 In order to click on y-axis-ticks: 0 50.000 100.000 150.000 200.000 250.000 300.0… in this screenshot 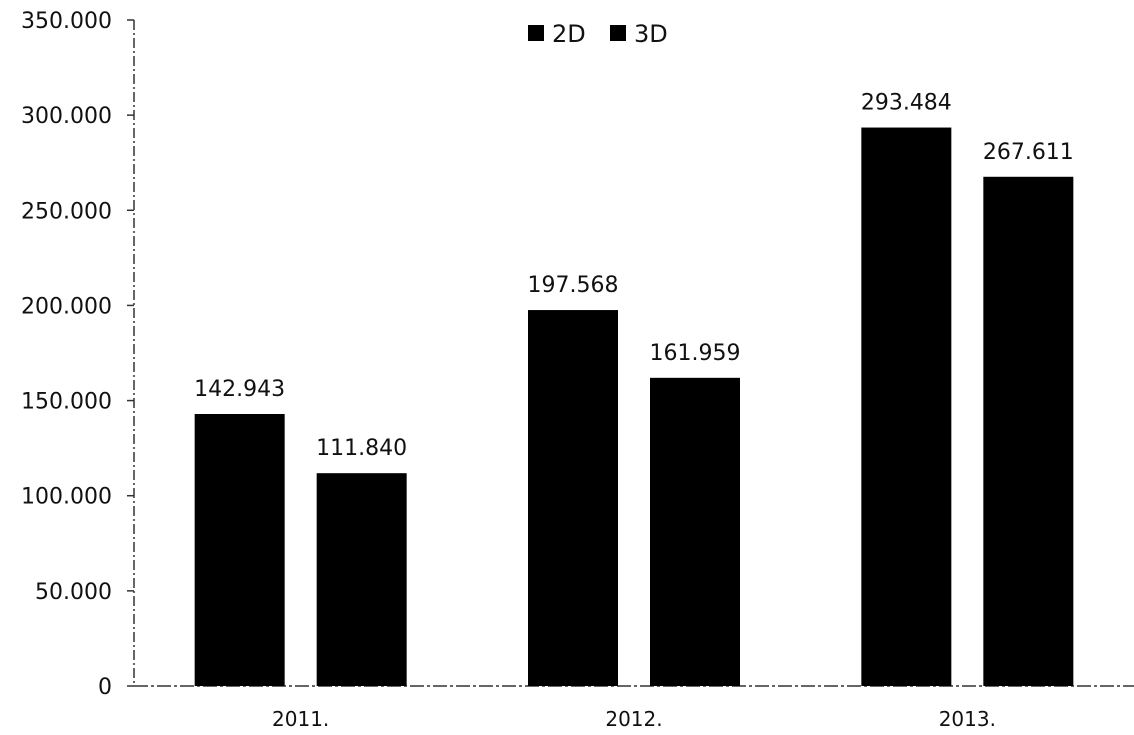, I will do `click(77, 354)`.